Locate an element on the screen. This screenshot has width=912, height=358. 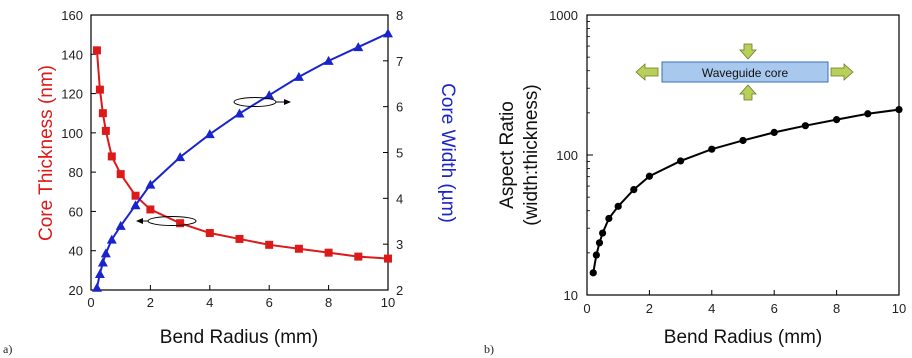
panel-a-left-tick-label: 60 is located at coordinates (76, 211).